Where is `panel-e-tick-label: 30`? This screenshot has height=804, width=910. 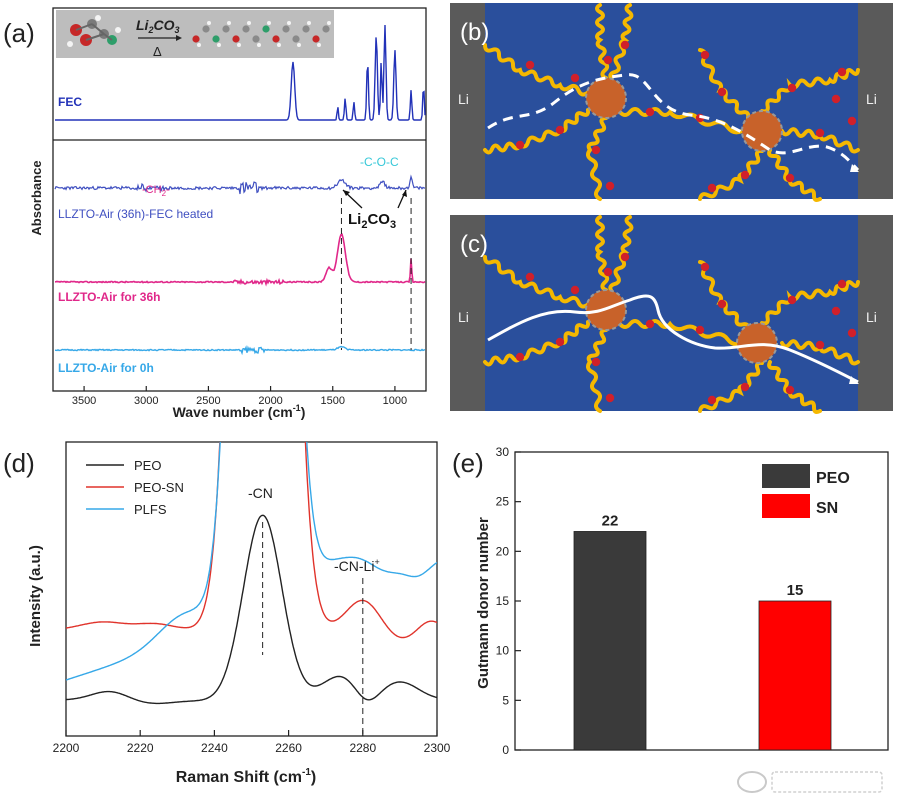
panel-e-tick-label: 30 is located at coordinates (503, 452).